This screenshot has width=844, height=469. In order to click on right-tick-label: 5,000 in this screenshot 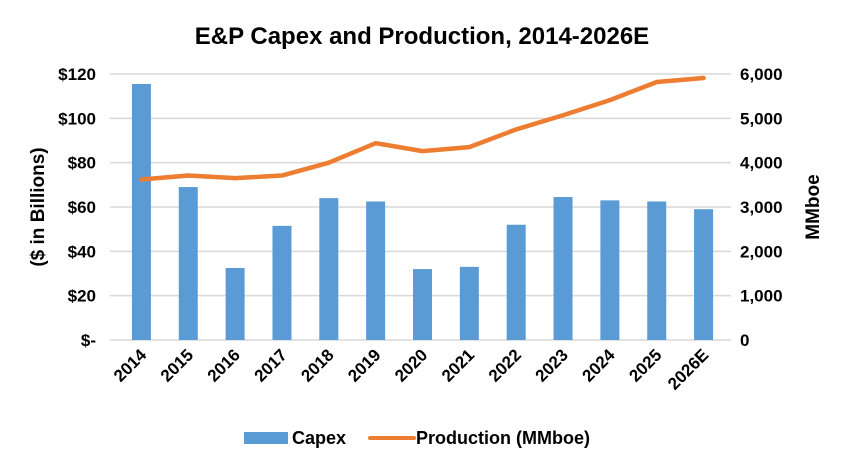, I will do `click(761, 118)`.